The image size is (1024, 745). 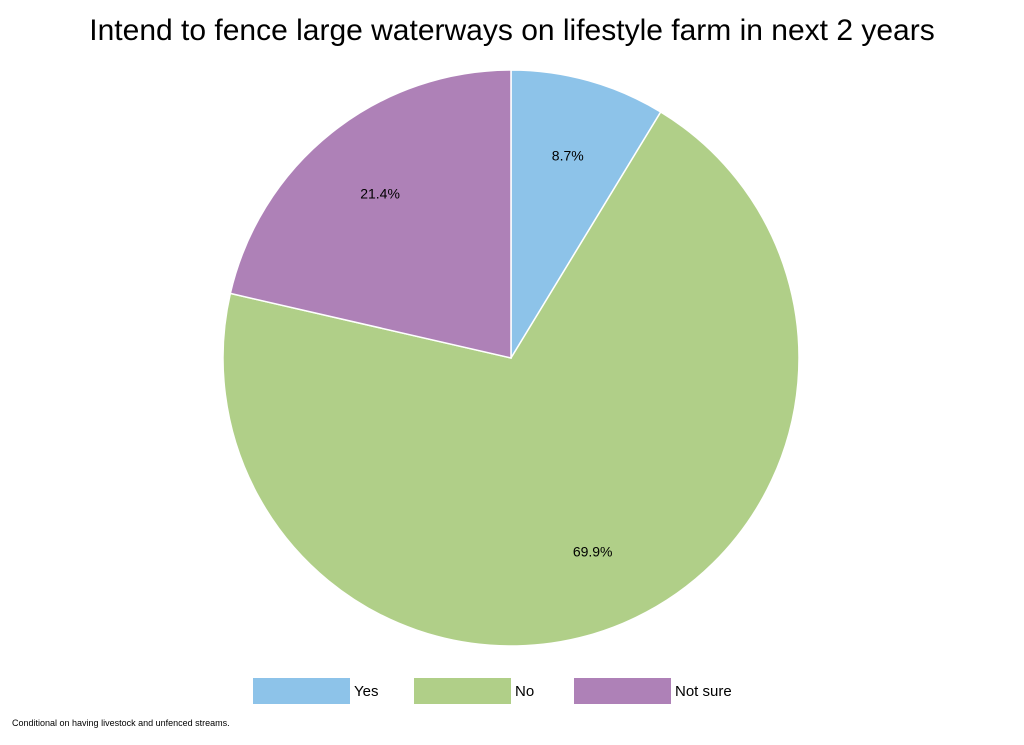 I want to click on legend-item-no: No, so click(x=474, y=691).